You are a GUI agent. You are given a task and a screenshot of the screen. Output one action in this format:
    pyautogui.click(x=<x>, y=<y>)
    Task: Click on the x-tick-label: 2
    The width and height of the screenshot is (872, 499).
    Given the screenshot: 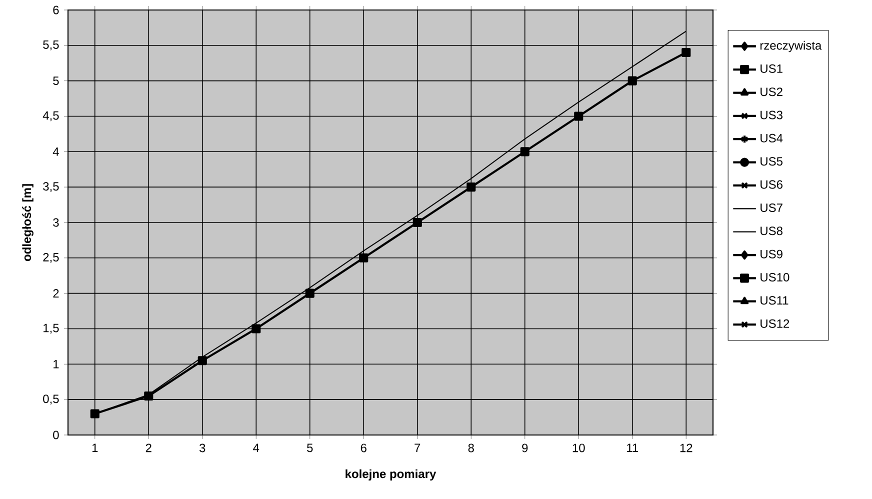 What is the action you would take?
    pyautogui.click(x=149, y=448)
    